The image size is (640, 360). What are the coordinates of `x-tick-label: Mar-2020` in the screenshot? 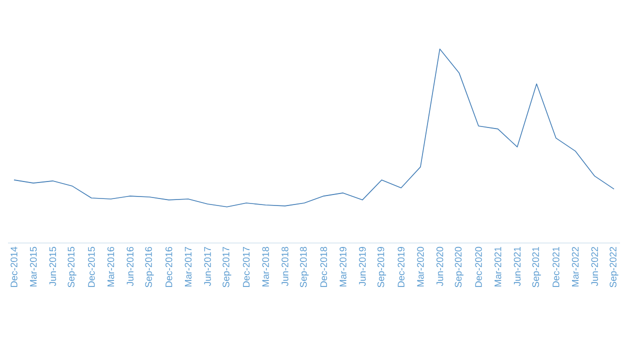 It's located at (420, 266).